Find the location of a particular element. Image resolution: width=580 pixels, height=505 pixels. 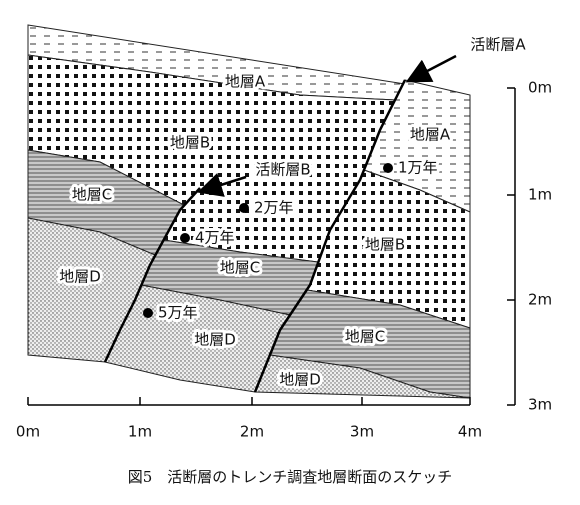

x-tick-label: 3m is located at coordinates (362, 432).